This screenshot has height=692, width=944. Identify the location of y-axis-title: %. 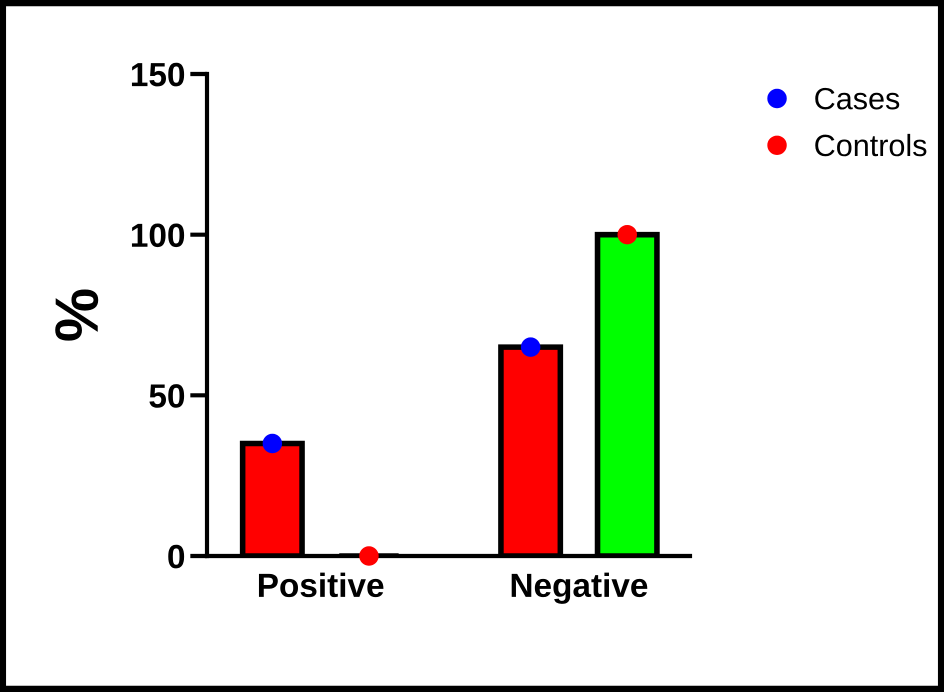
(76, 315).